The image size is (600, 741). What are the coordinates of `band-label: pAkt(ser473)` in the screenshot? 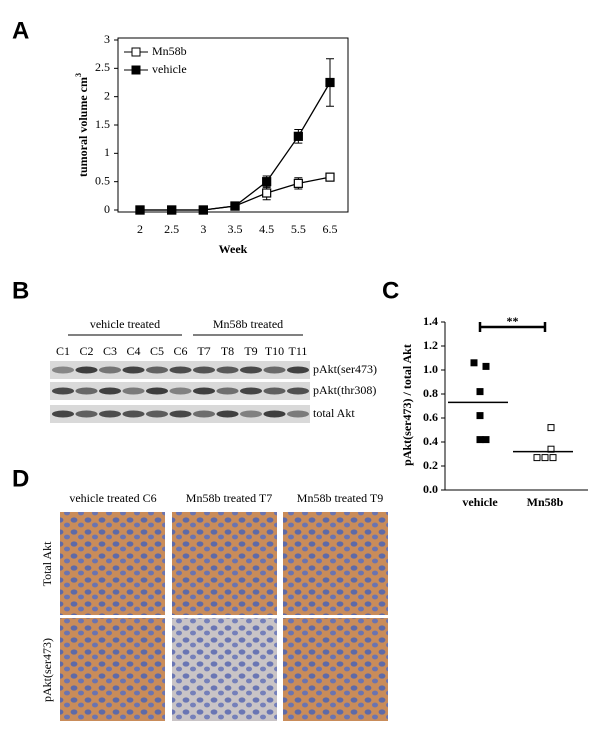 It's located at (345, 369).